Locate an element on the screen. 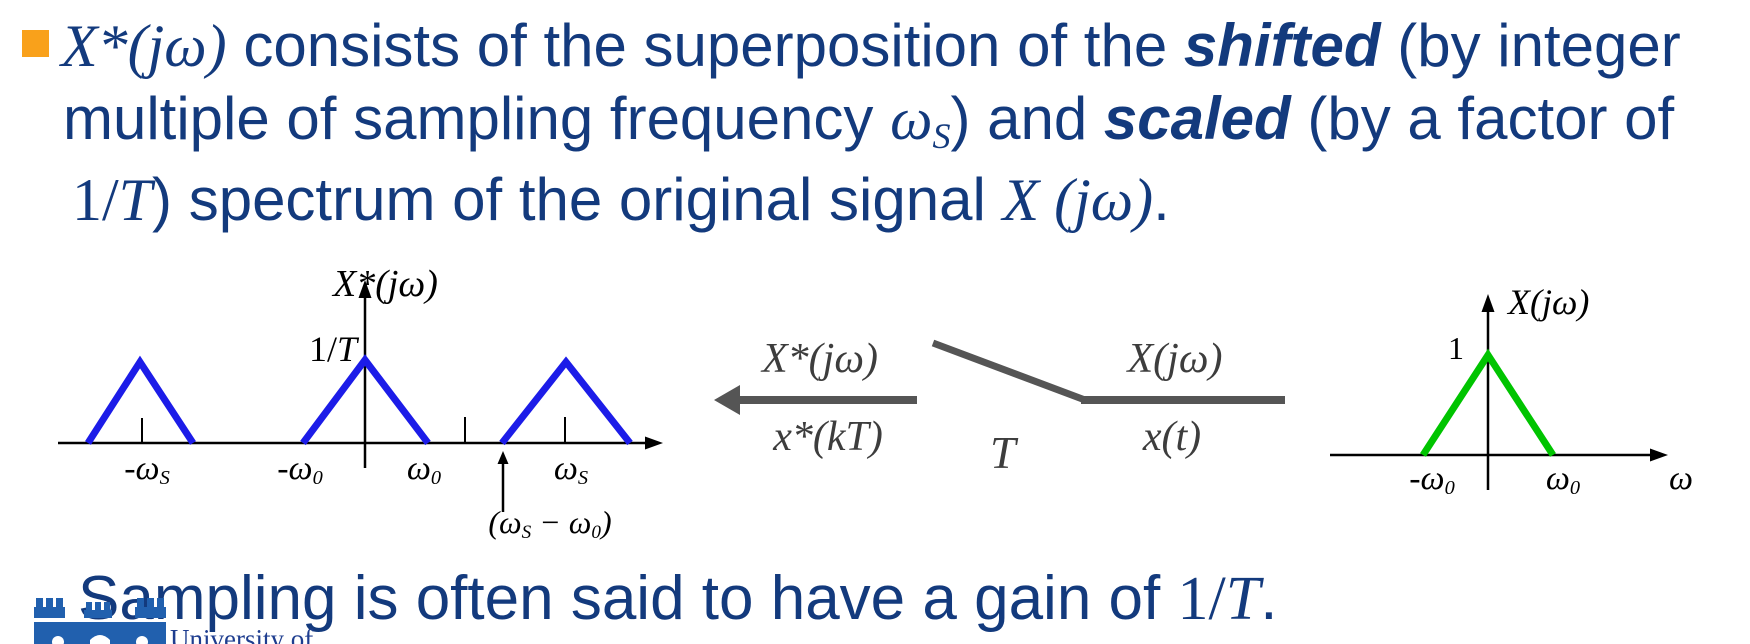 The image size is (1750, 644). text-segment: multiple of sampling frequency is located at coordinates (477, 118).